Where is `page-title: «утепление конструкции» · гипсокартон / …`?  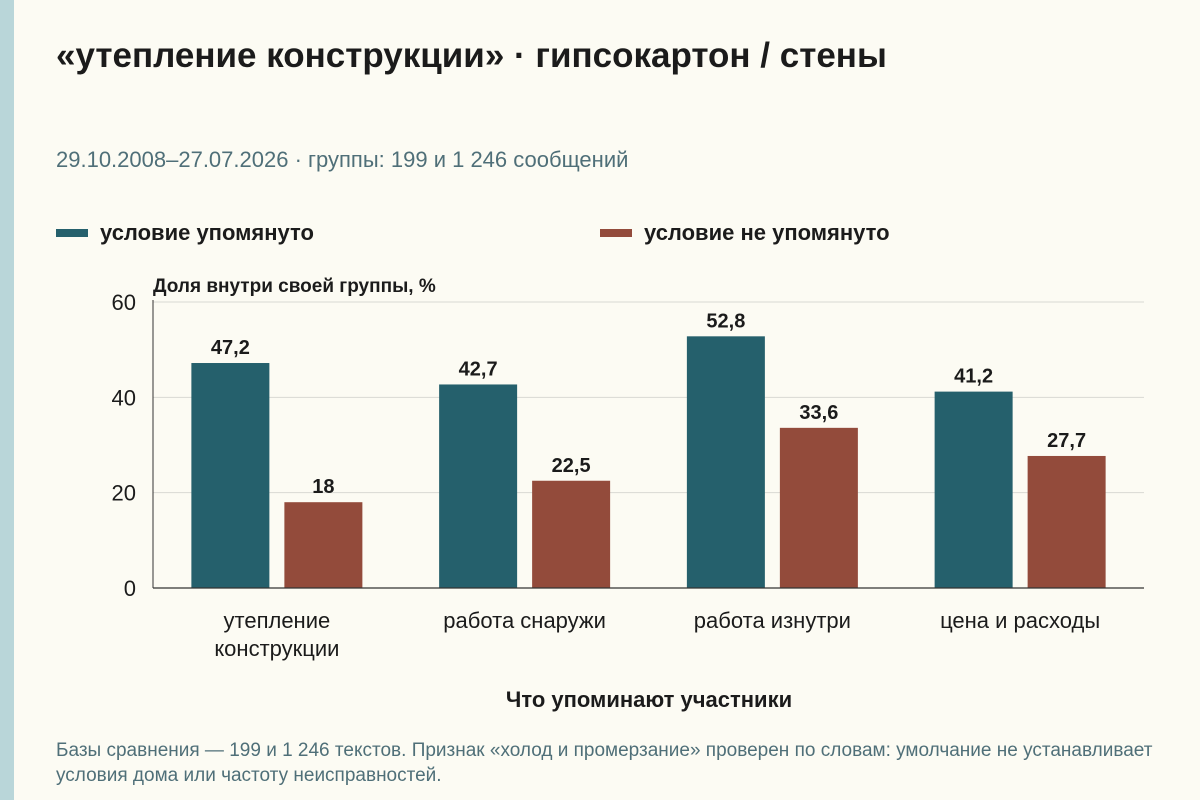 page-title: «утепление конструкции» · гипсокартон / … is located at coordinates (471, 55).